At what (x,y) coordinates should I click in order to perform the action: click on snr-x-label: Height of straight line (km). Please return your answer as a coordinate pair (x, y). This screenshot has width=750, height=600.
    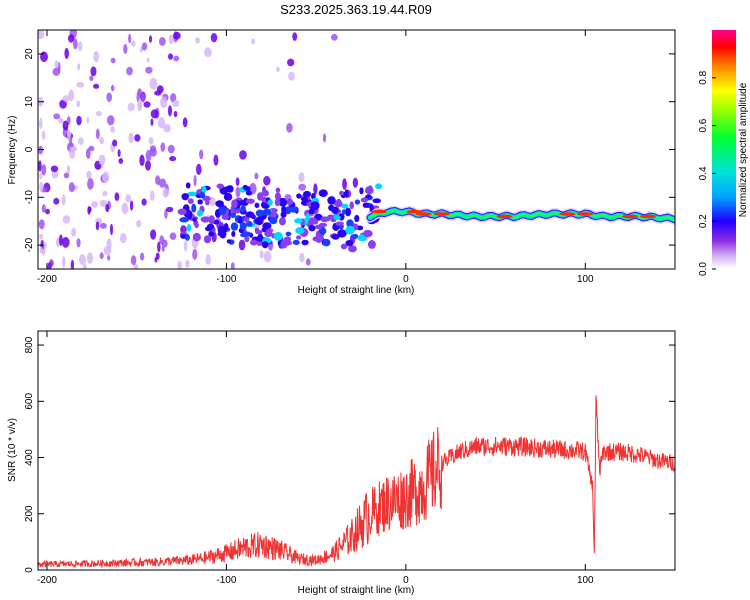
    Looking at the image, I should click on (356, 590).